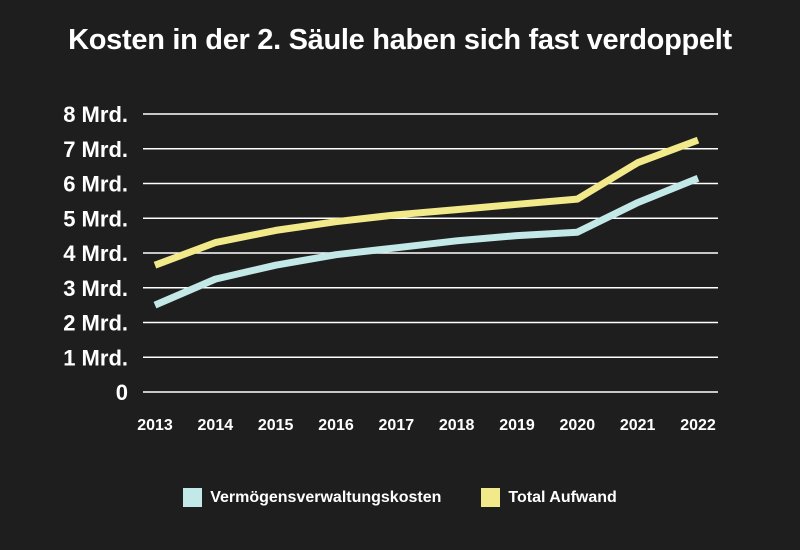 The width and height of the screenshot is (800, 550). Describe the element at coordinates (95, 357) in the screenshot. I see `y-tick-label: 1 Mrd.` at that location.